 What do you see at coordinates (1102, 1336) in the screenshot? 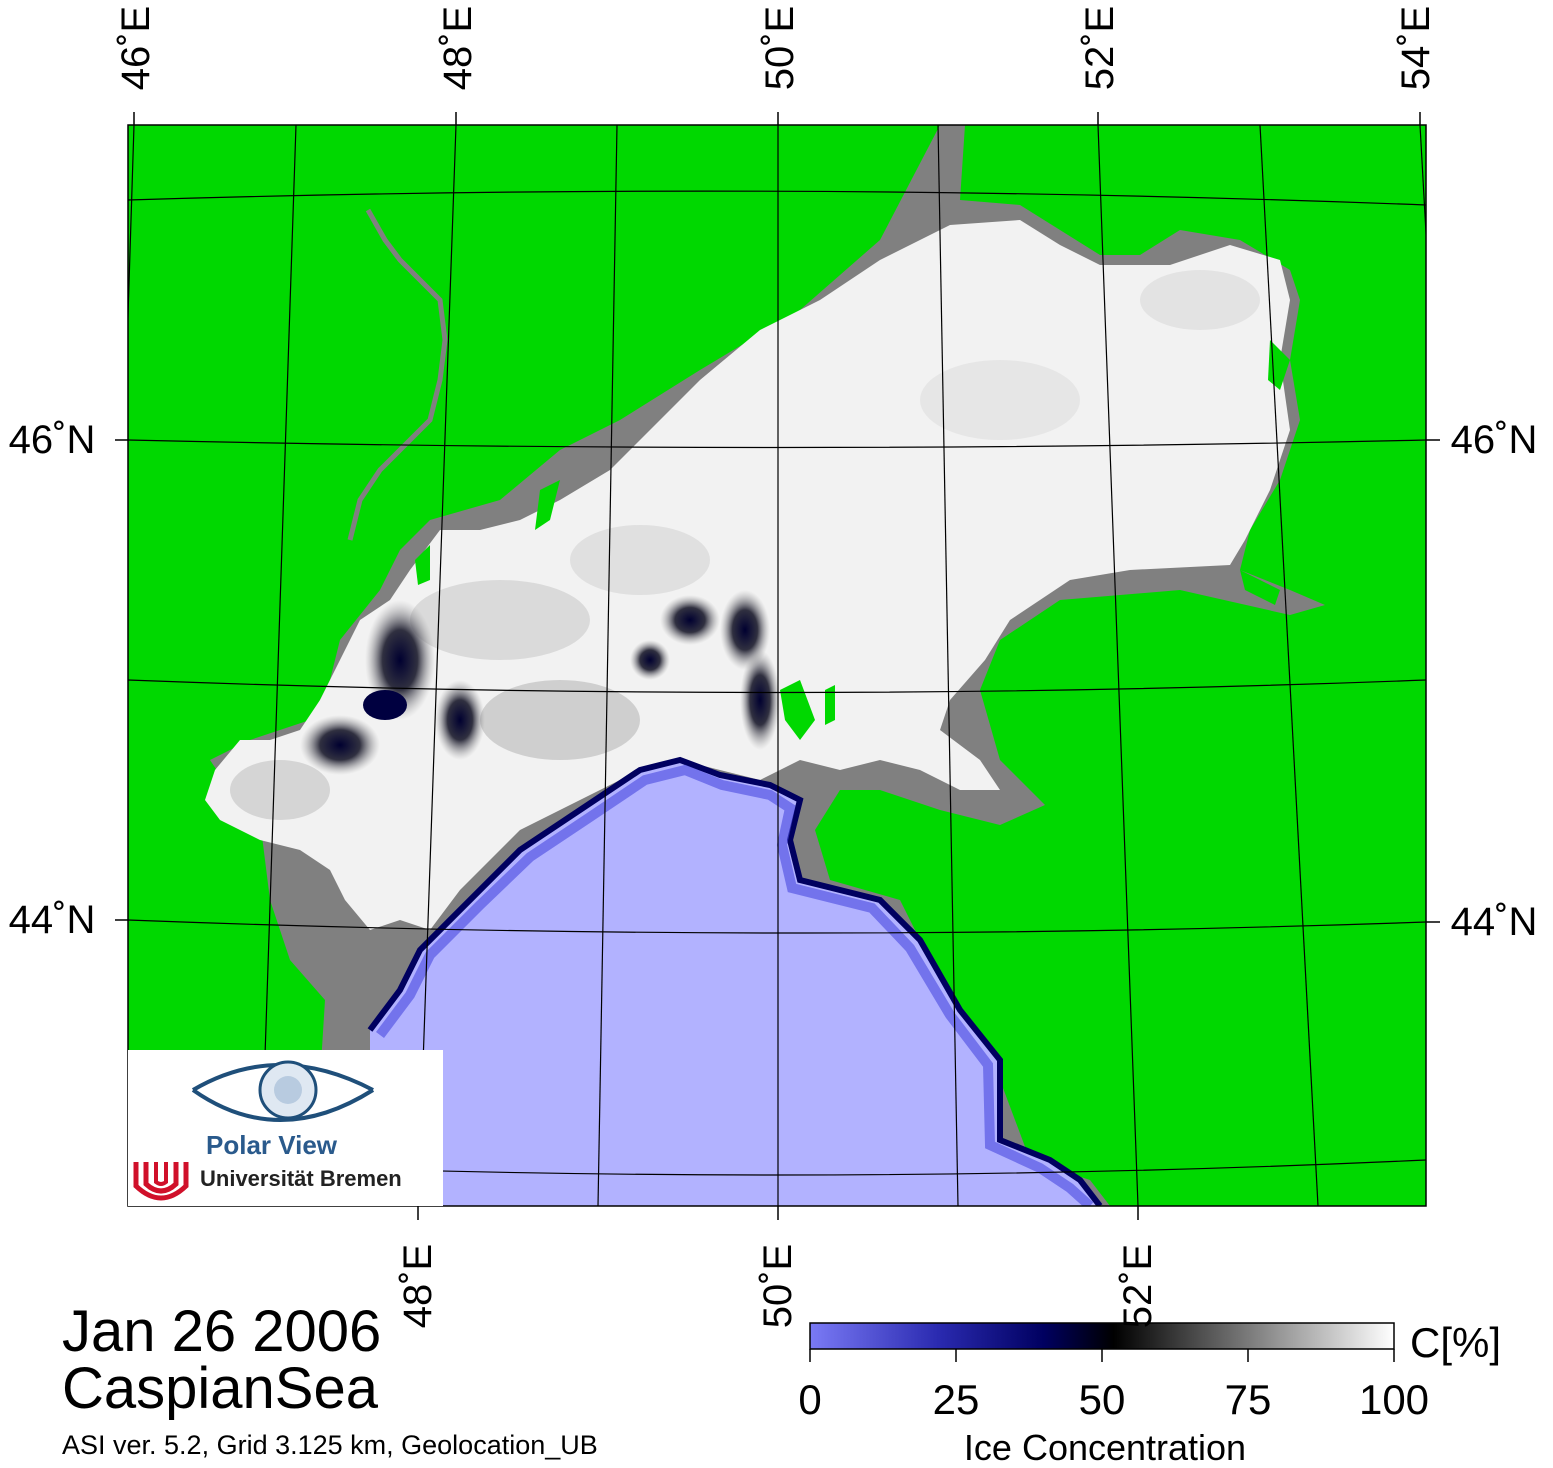
I see `colorbar` at bounding box center [1102, 1336].